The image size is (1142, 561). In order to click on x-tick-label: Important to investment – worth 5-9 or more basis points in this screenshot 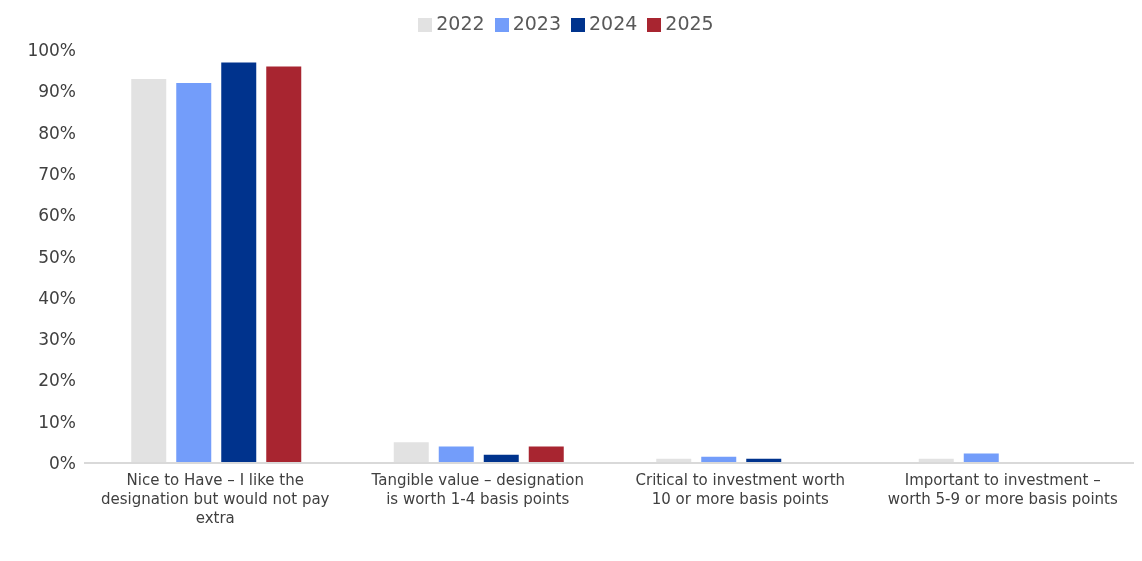, I will do `click(1002, 489)`.